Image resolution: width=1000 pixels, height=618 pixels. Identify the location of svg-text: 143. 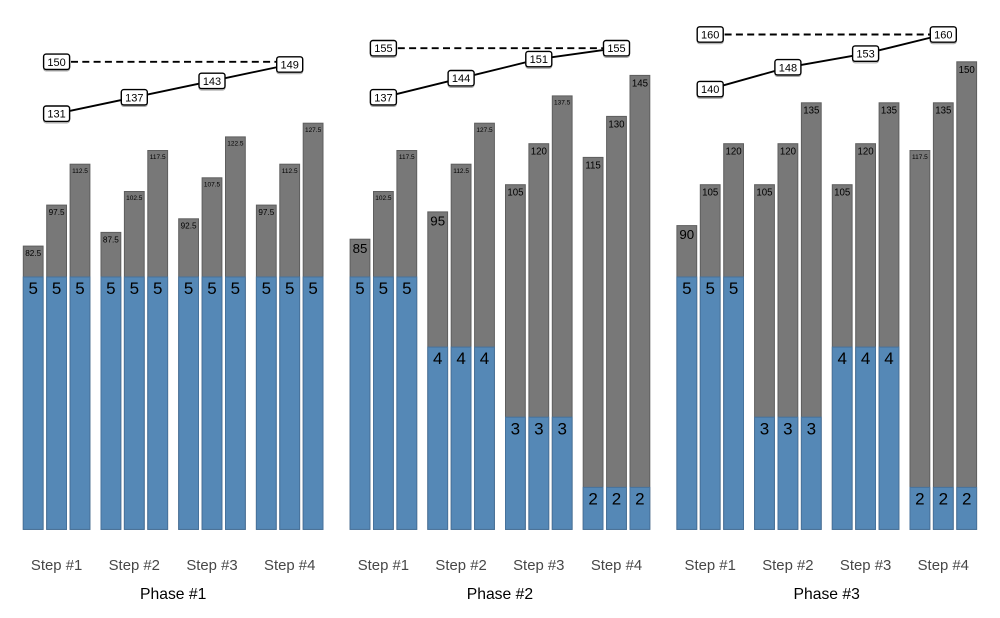
(212, 82).